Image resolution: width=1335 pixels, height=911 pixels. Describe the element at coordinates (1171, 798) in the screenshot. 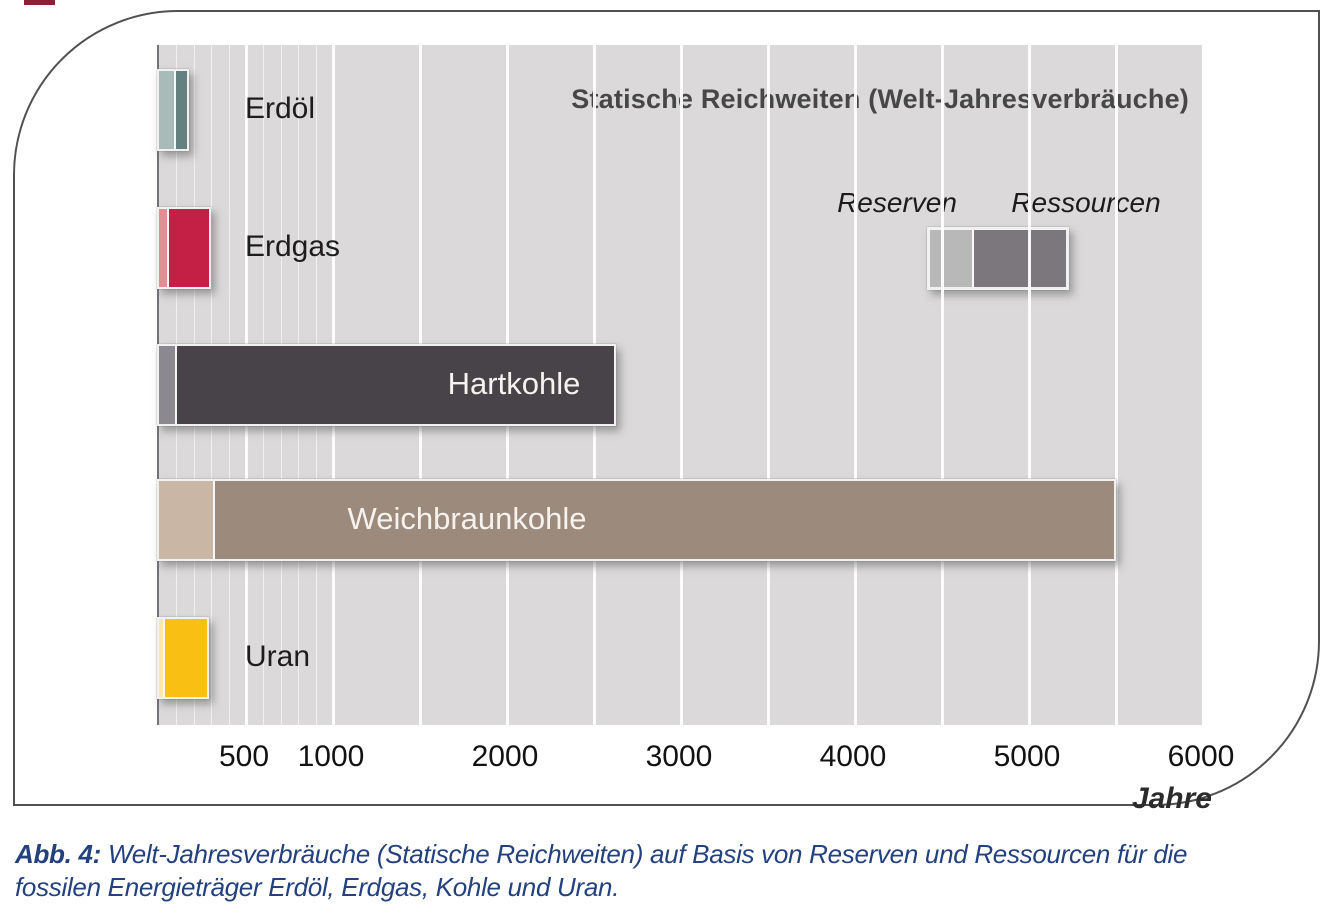

I see `x-axis-unit-label: Jahre` at that location.